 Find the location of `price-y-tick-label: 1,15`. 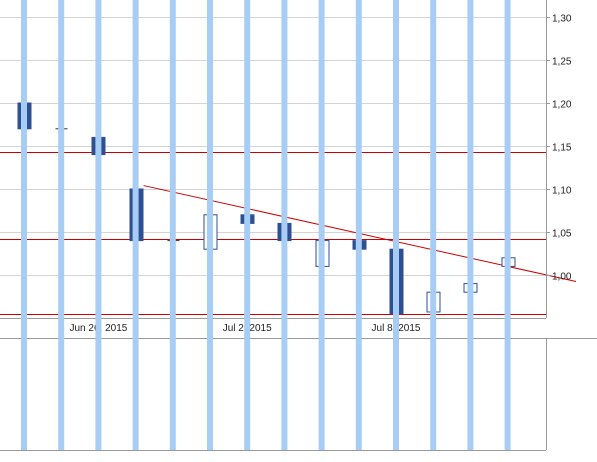

price-y-tick-label: 1,15 is located at coordinates (562, 148).